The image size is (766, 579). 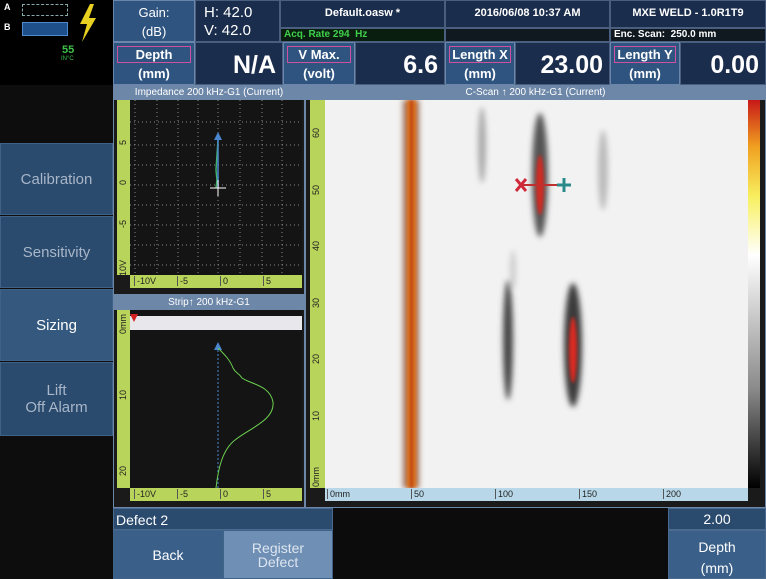 What do you see at coordinates (56, 252) in the screenshot?
I see `menu-button: Sensitivity` at bounding box center [56, 252].